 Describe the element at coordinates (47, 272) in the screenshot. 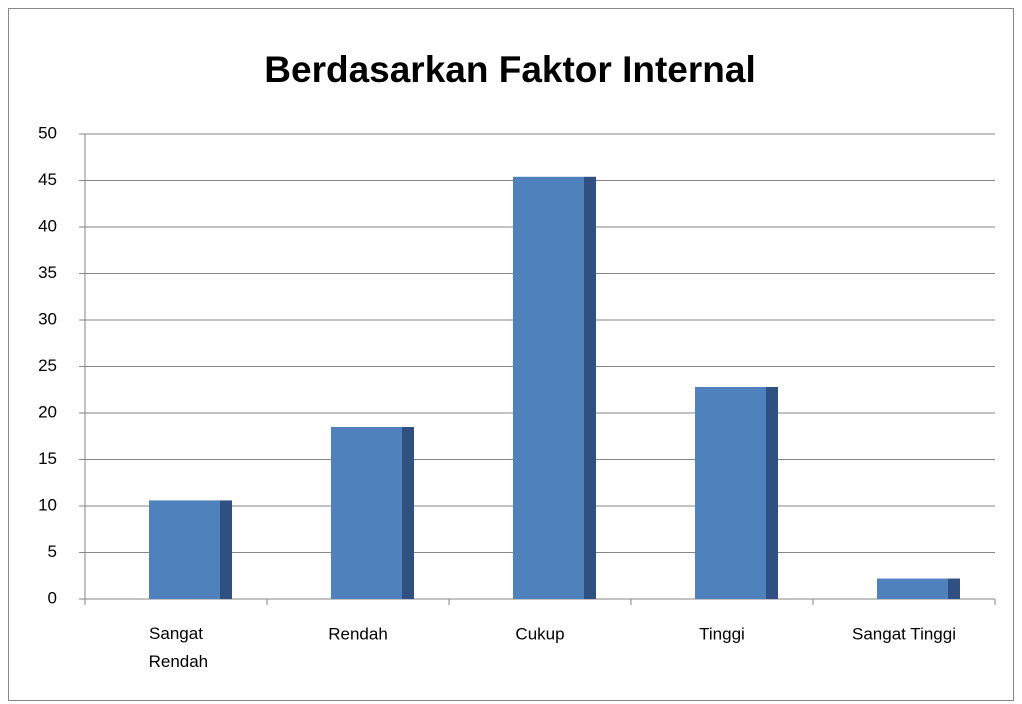

I see `y-tick-label: 35` at that location.